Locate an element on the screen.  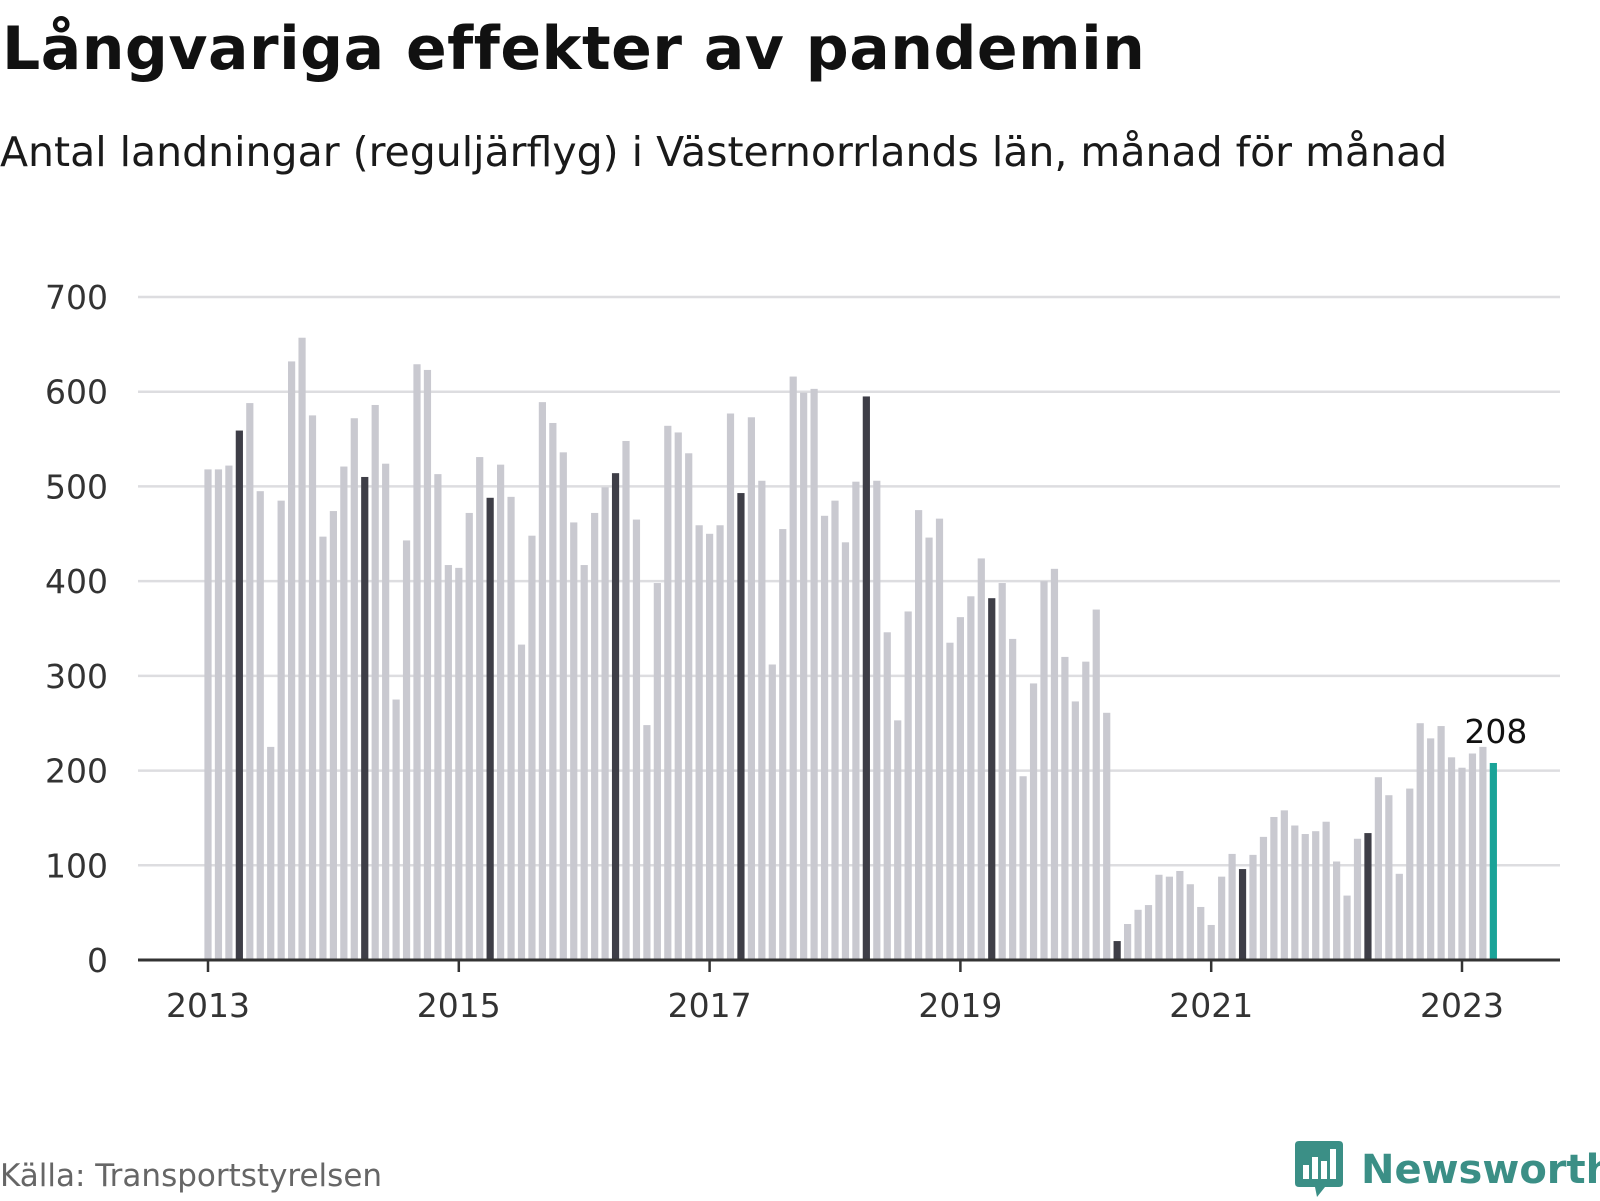
brand-logo: Newsworthy is located at coordinates (1446, 1170).